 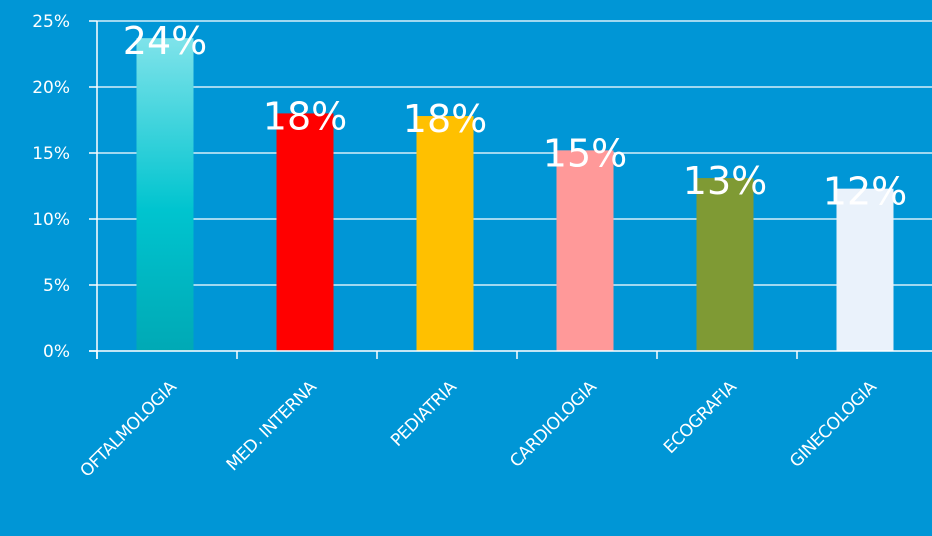 I want to click on data-label-ginecologia: 12%, so click(x=865, y=192).